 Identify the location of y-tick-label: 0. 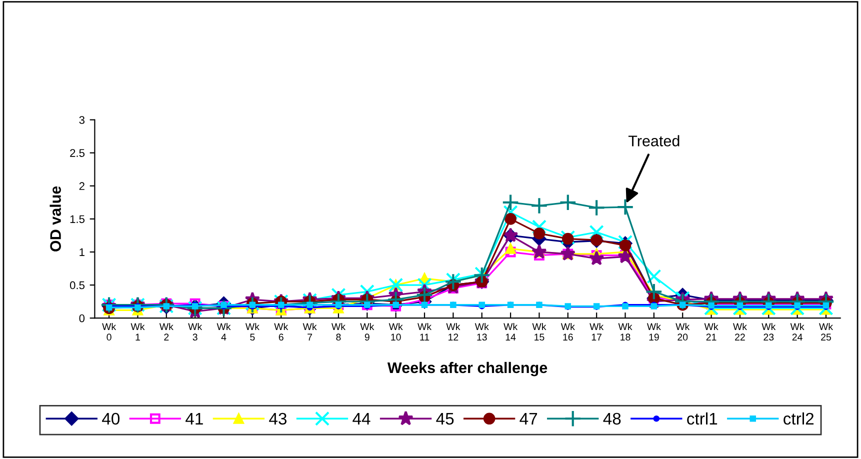
(82, 318).